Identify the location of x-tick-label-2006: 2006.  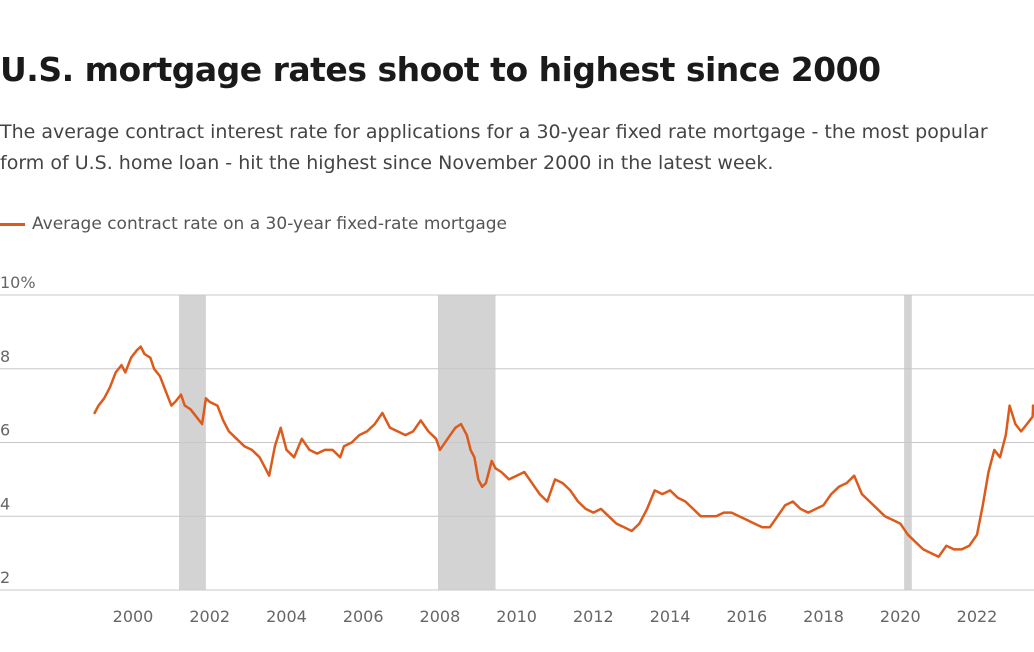
(363, 616).